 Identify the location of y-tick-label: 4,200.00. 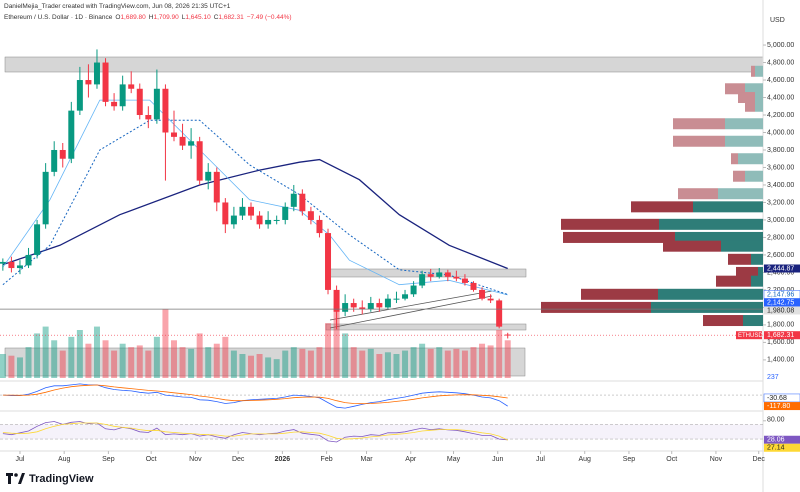
(780, 115).